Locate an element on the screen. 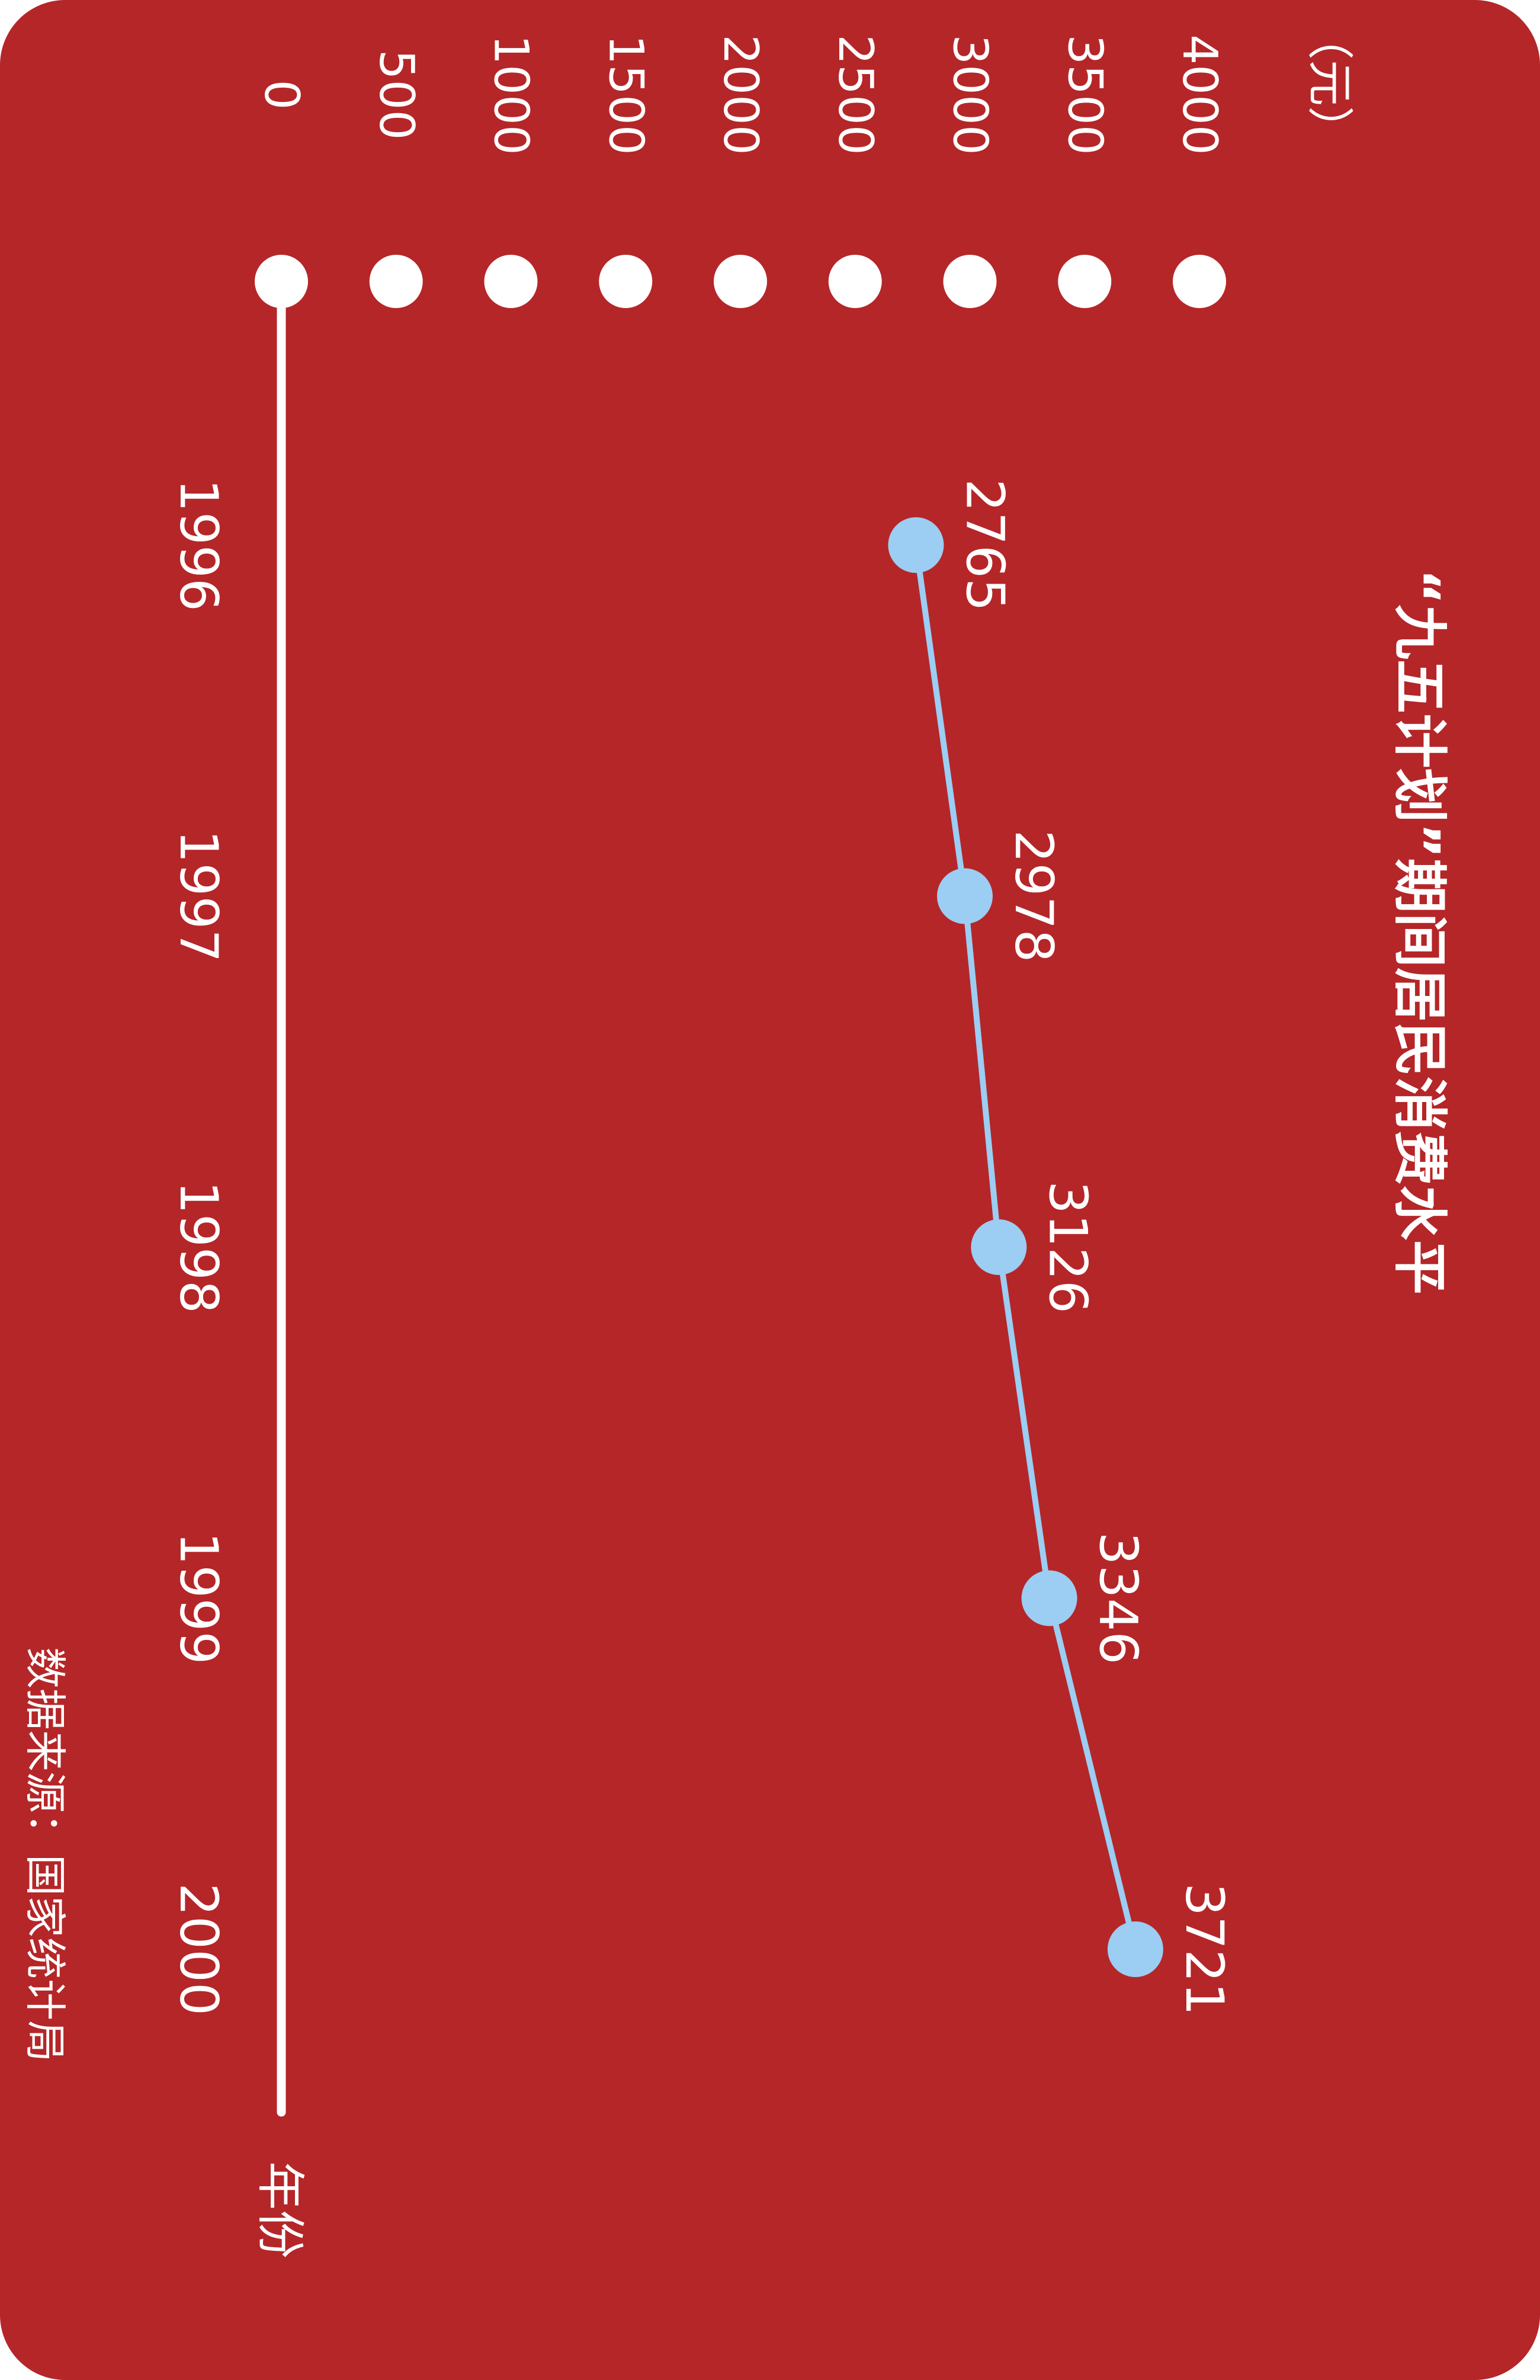  y-tick-label: 2000 is located at coordinates (740, 94).